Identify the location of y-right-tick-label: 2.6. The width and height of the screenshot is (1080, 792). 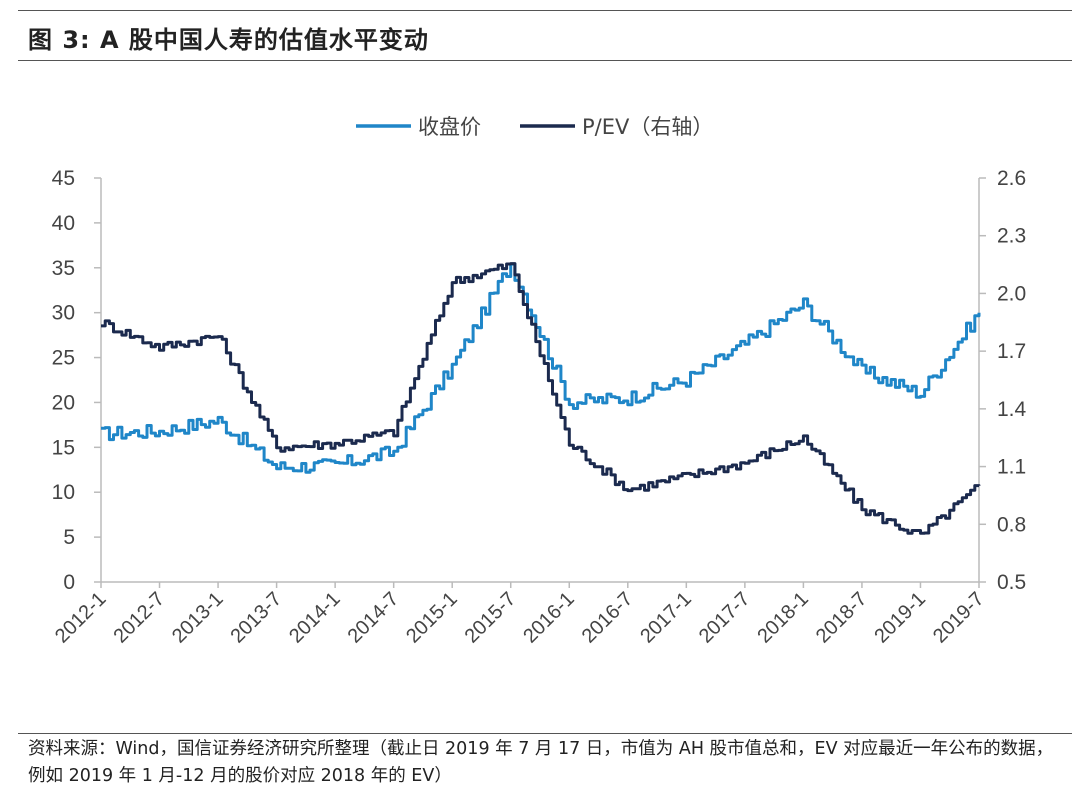
(1011, 178).